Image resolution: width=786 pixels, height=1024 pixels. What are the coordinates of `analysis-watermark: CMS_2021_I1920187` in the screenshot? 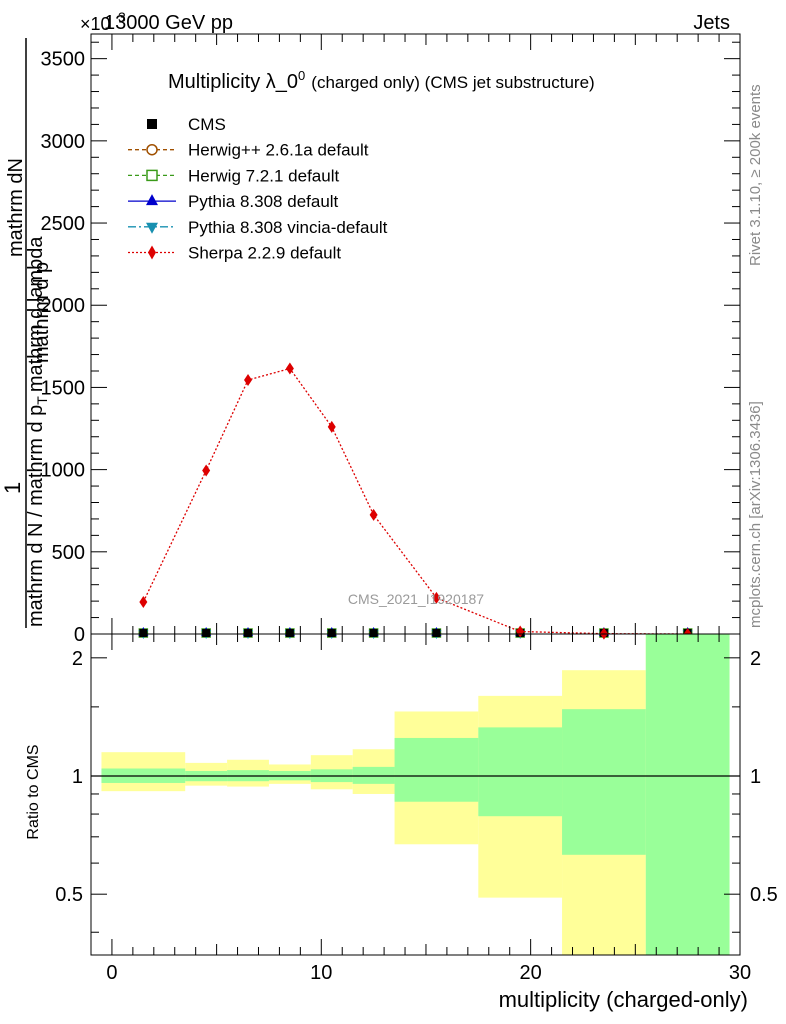 It's located at (416, 599).